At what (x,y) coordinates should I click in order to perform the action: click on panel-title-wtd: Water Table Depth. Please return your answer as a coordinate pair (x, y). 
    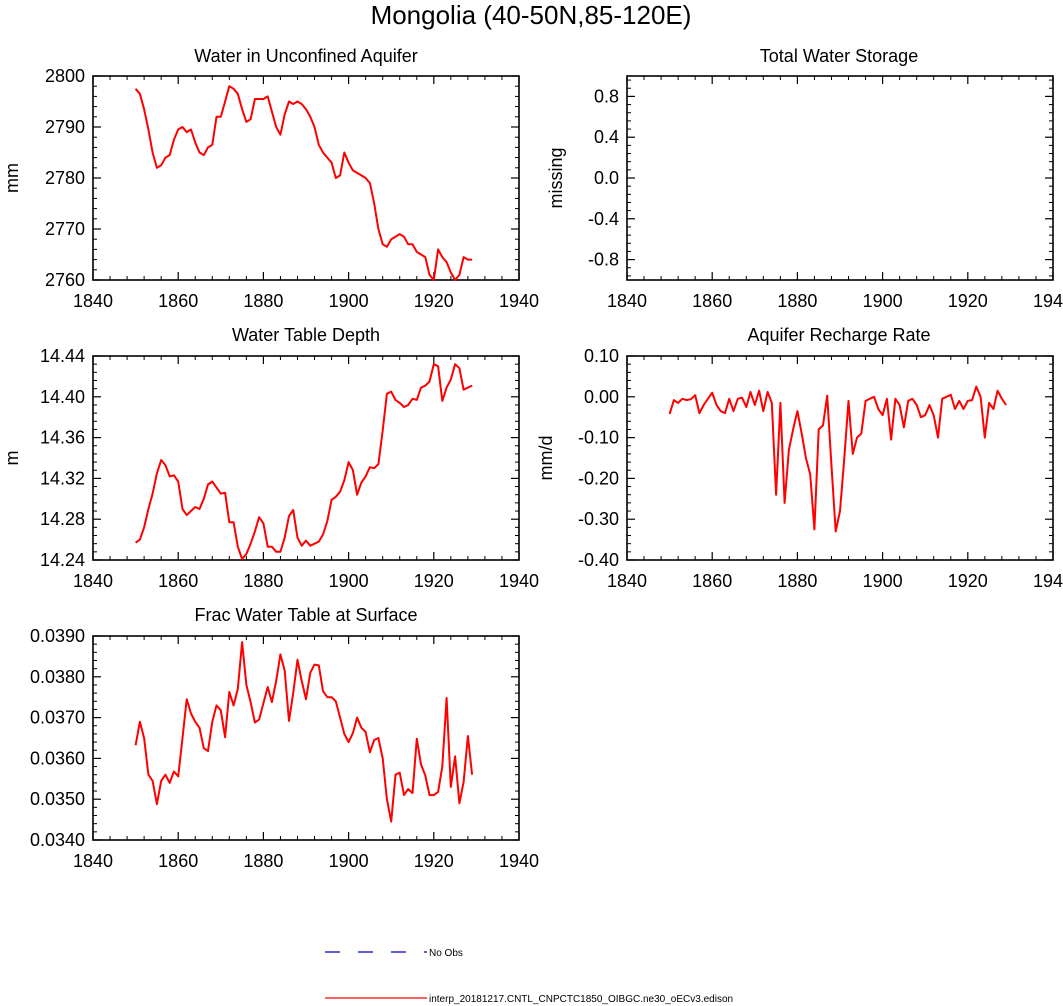
    Looking at the image, I should click on (306, 335).